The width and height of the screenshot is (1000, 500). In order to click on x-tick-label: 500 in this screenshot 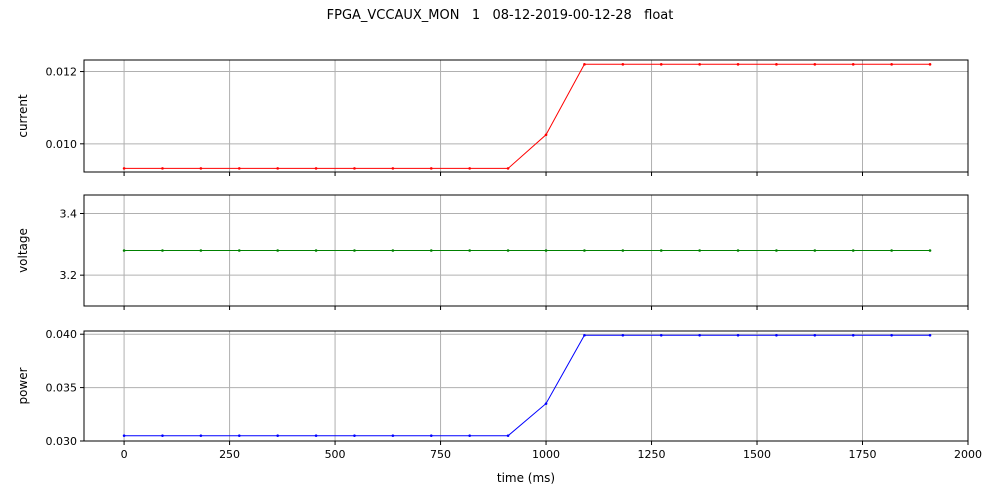, I will do `click(335, 454)`.